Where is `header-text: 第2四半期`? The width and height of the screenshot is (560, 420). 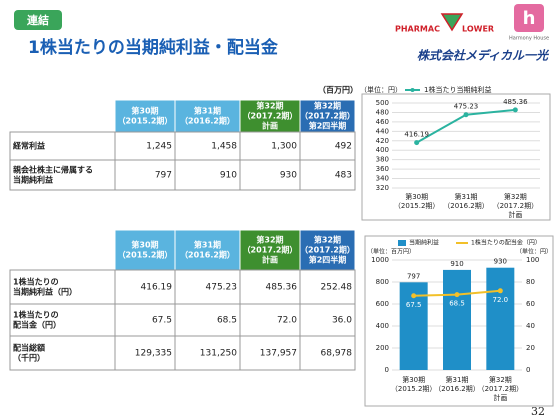
header-text: 第2四半期 is located at coordinates (328, 260).